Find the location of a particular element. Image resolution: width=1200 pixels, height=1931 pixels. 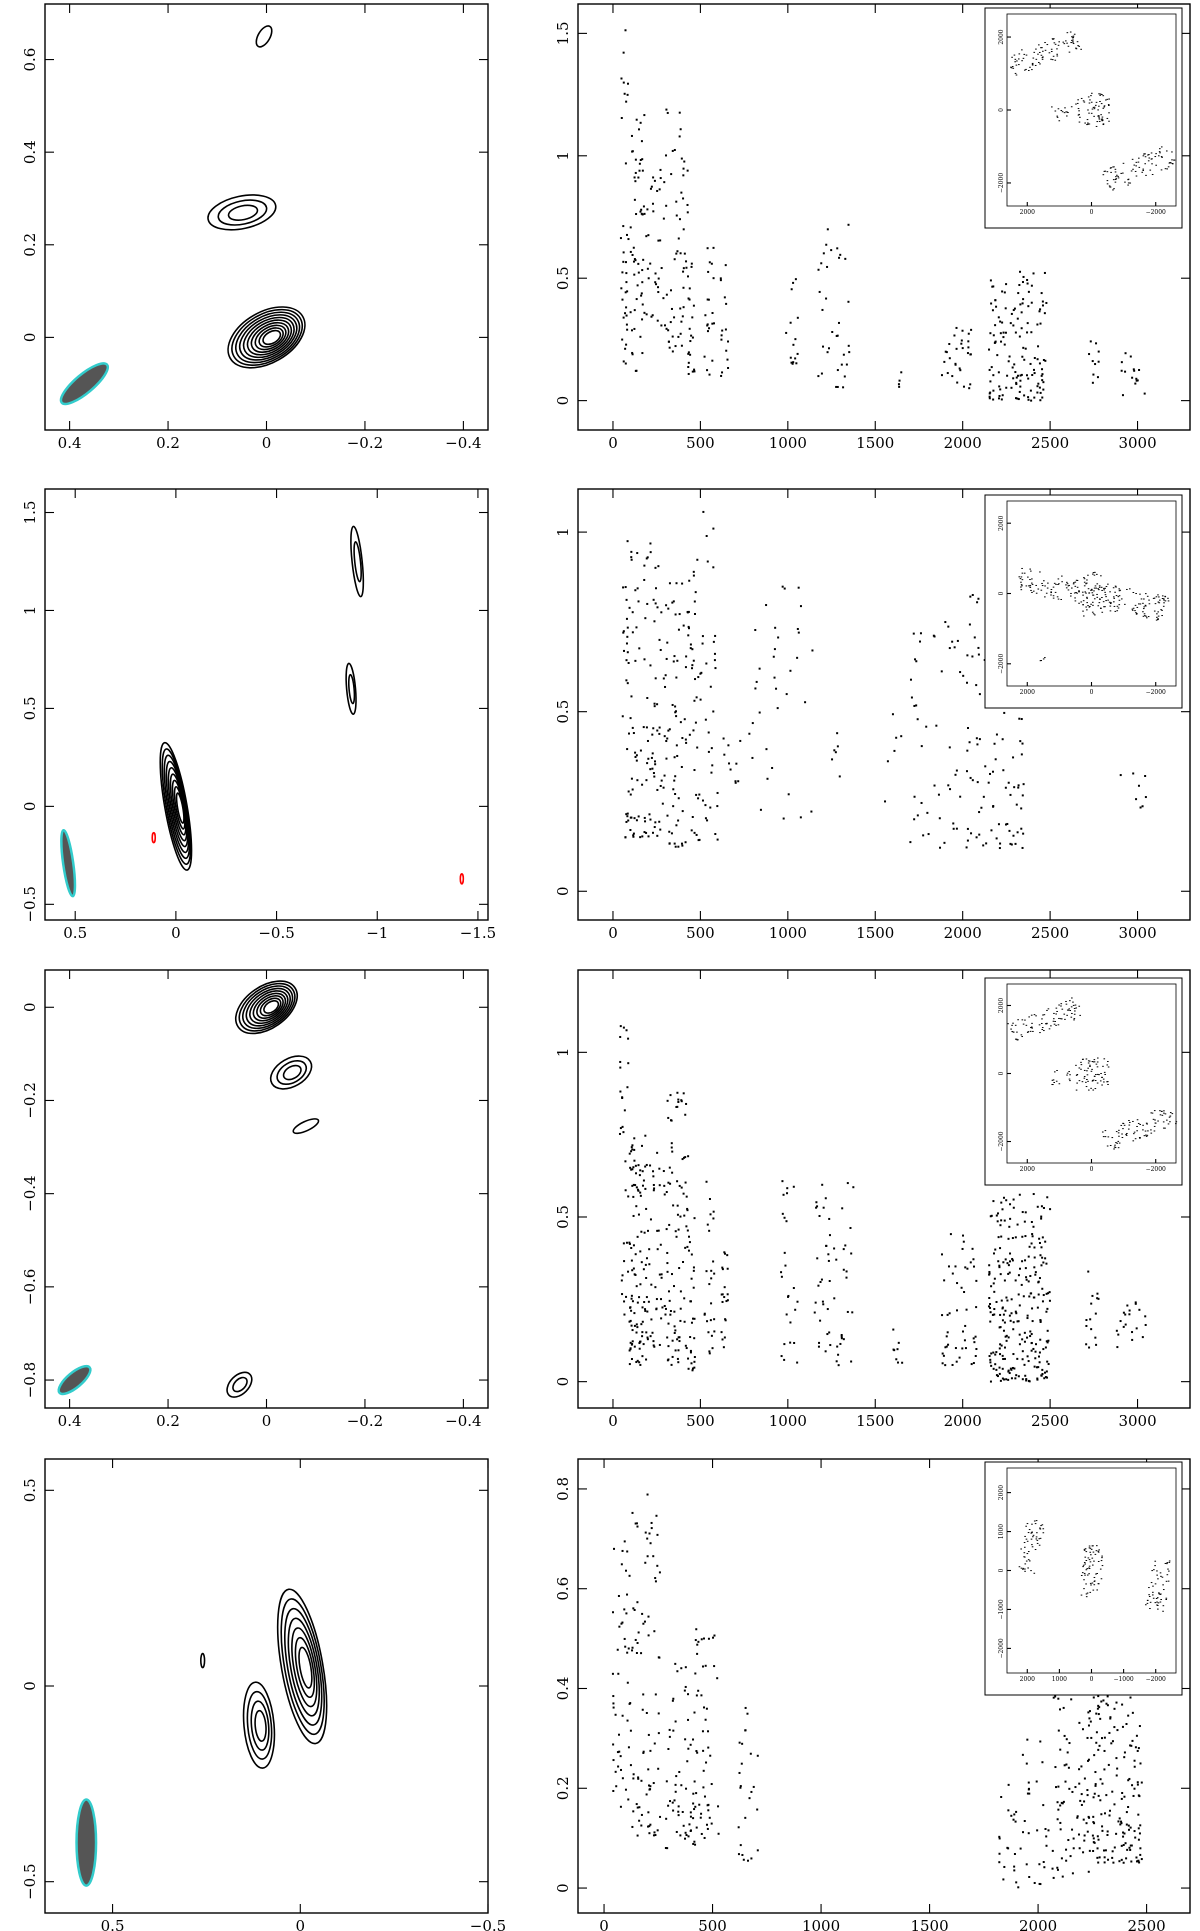

y-tick-label: 1 is located at coordinates (563, 532).